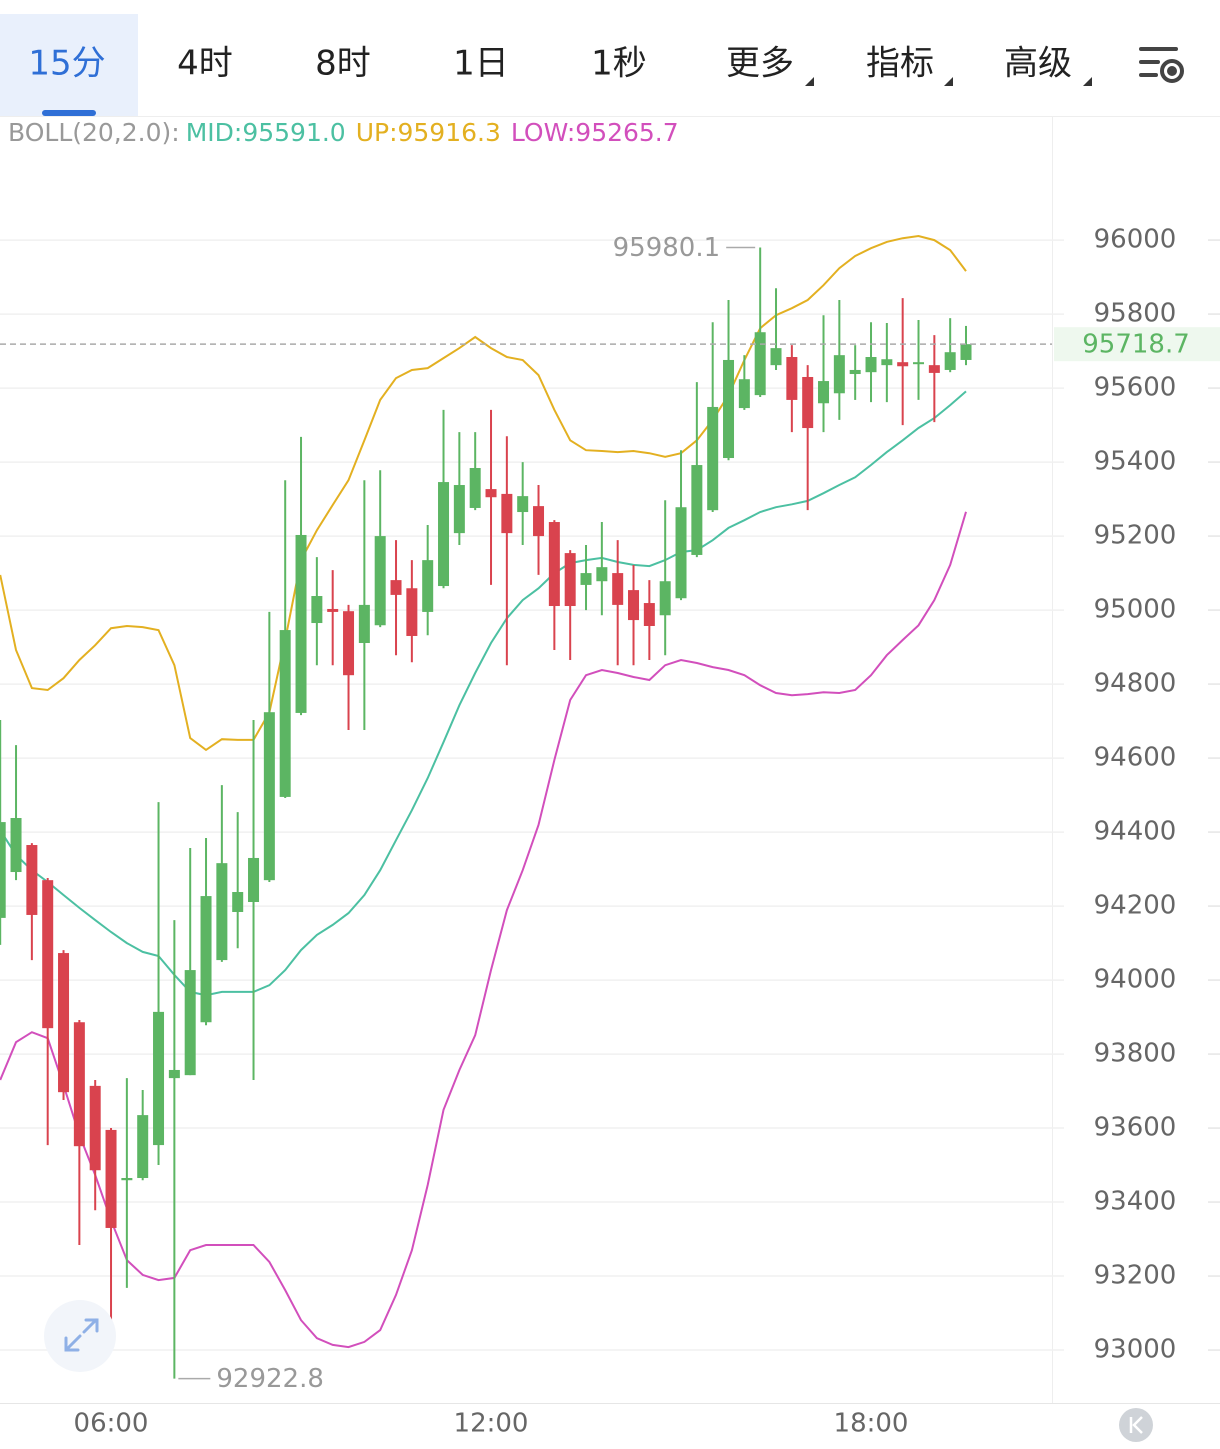  What do you see at coordinates (1135, 684) in the screenshot?
I see `y-tick-label: 94800` at bounding box center [1135, 684].